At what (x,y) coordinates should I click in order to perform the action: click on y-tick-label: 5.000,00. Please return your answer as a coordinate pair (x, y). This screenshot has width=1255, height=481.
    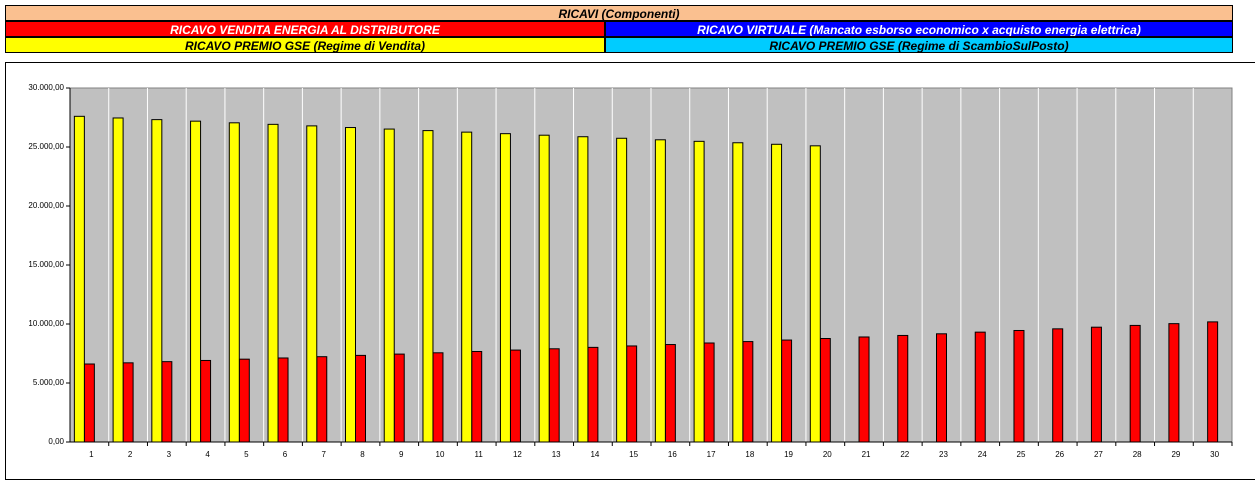
    Looking at the image, I should click on (49, 382).